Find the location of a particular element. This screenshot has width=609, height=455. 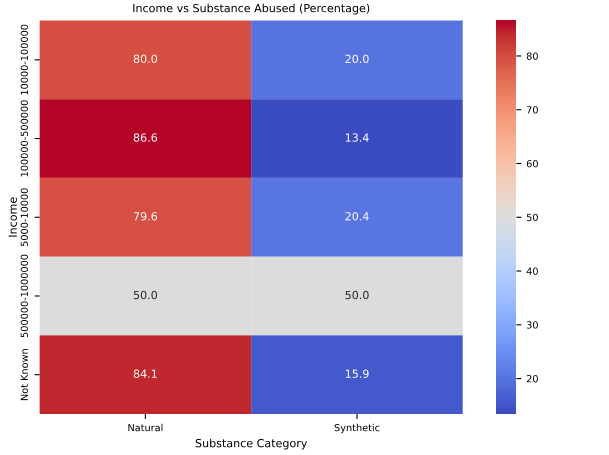

data-label: 20.4 is located at coordinates (357, 216).